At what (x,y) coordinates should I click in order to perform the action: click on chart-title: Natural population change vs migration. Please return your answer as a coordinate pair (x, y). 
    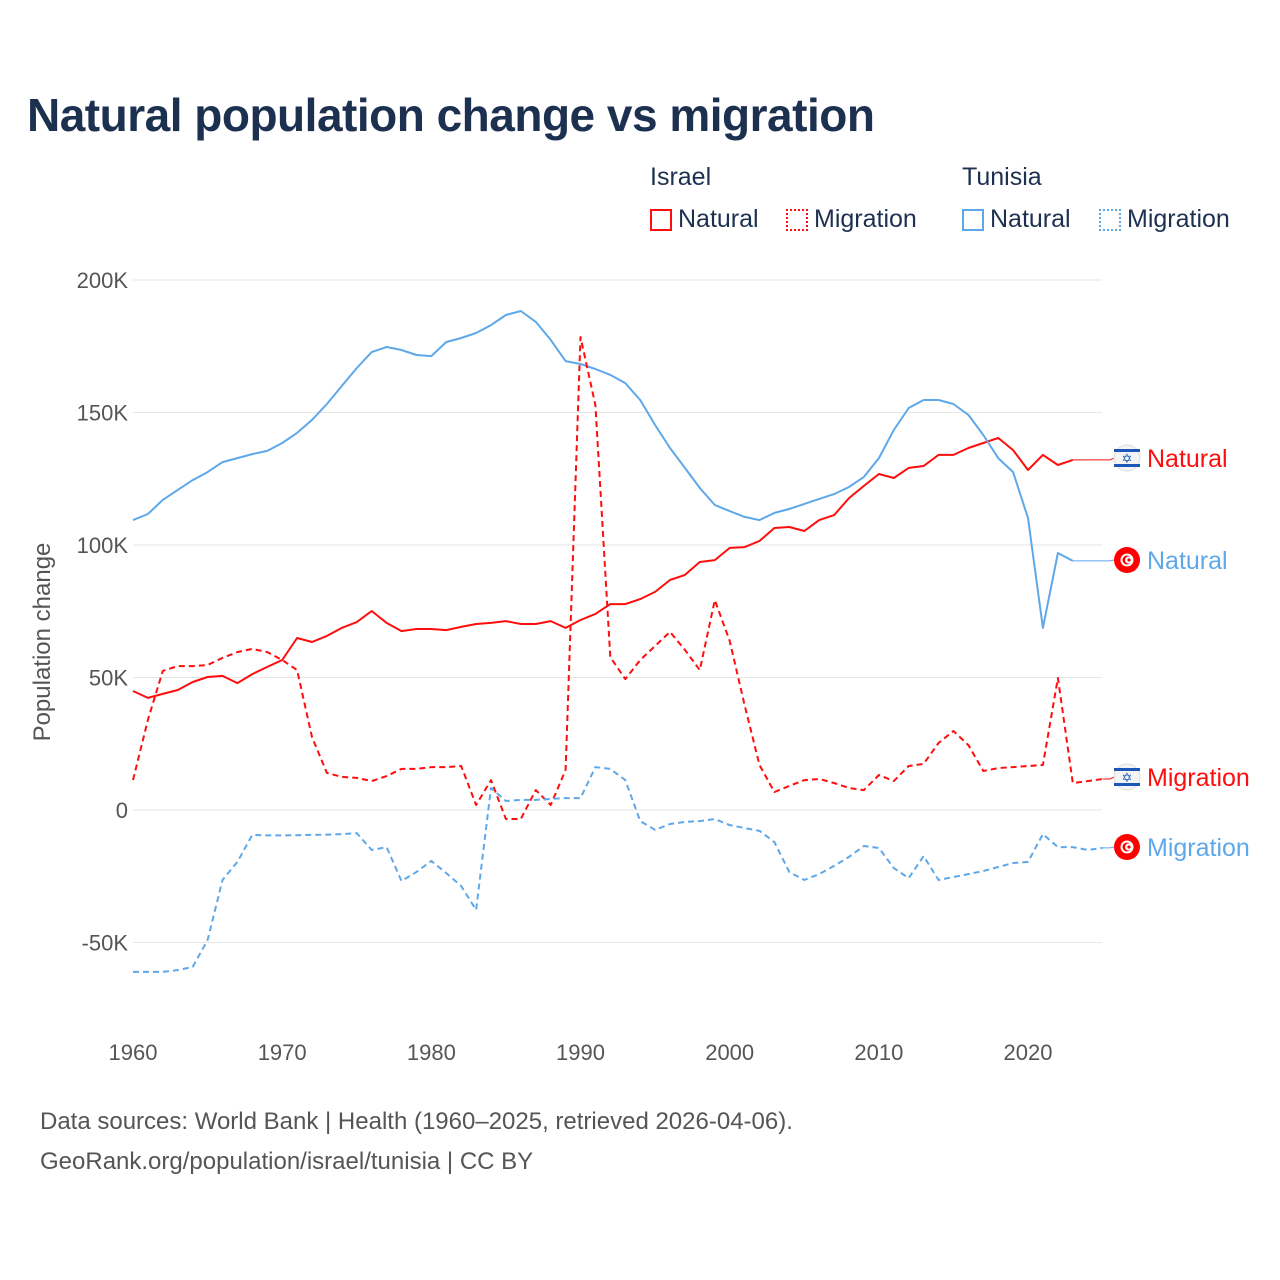
    Looking at the image, I should click on (451, 115).